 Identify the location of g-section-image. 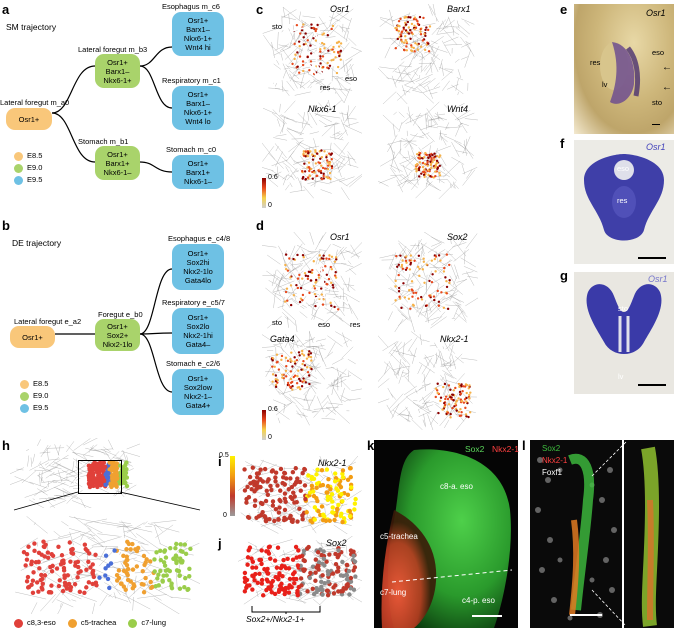
(624, 333).